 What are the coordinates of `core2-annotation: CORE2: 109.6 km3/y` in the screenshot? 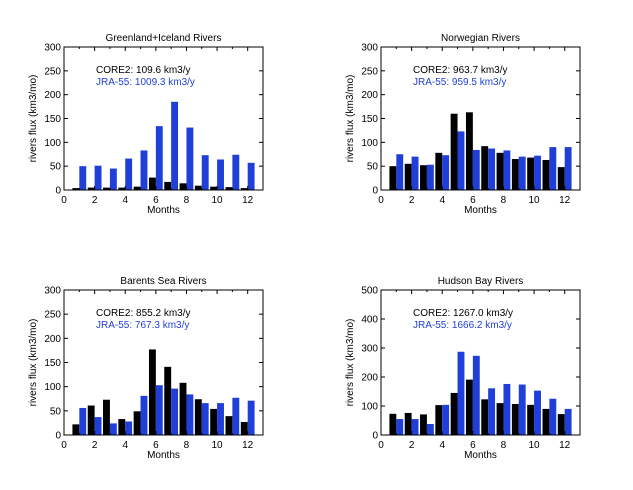 It's located at (143, 70).